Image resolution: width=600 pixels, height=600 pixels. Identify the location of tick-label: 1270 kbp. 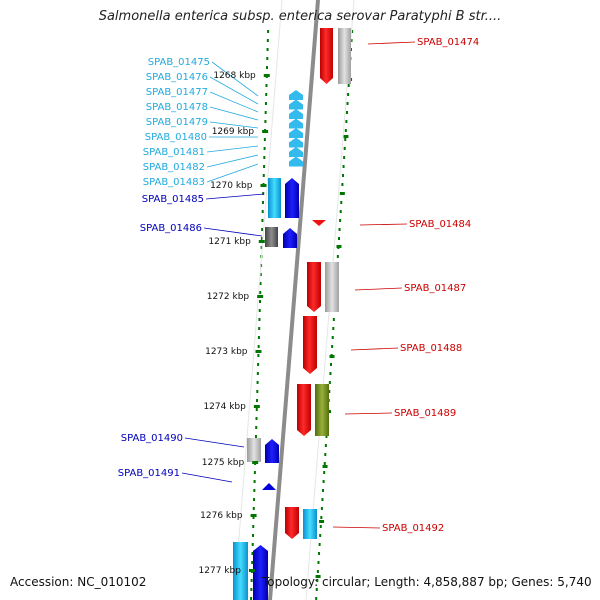
(231, 186).